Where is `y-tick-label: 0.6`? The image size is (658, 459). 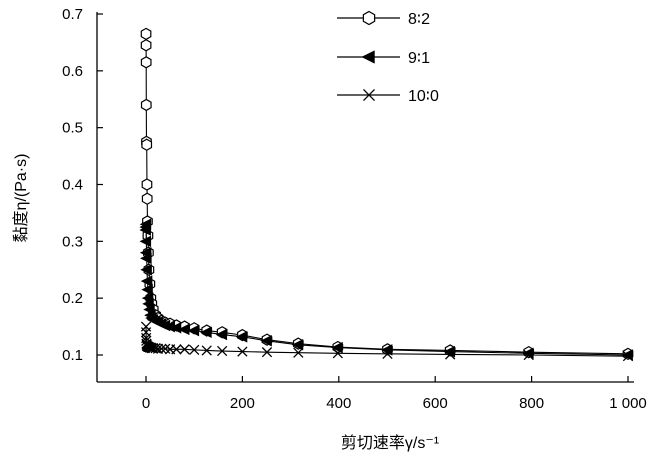 y-tick-label: 0.6 is located at coordinates (72, 71).